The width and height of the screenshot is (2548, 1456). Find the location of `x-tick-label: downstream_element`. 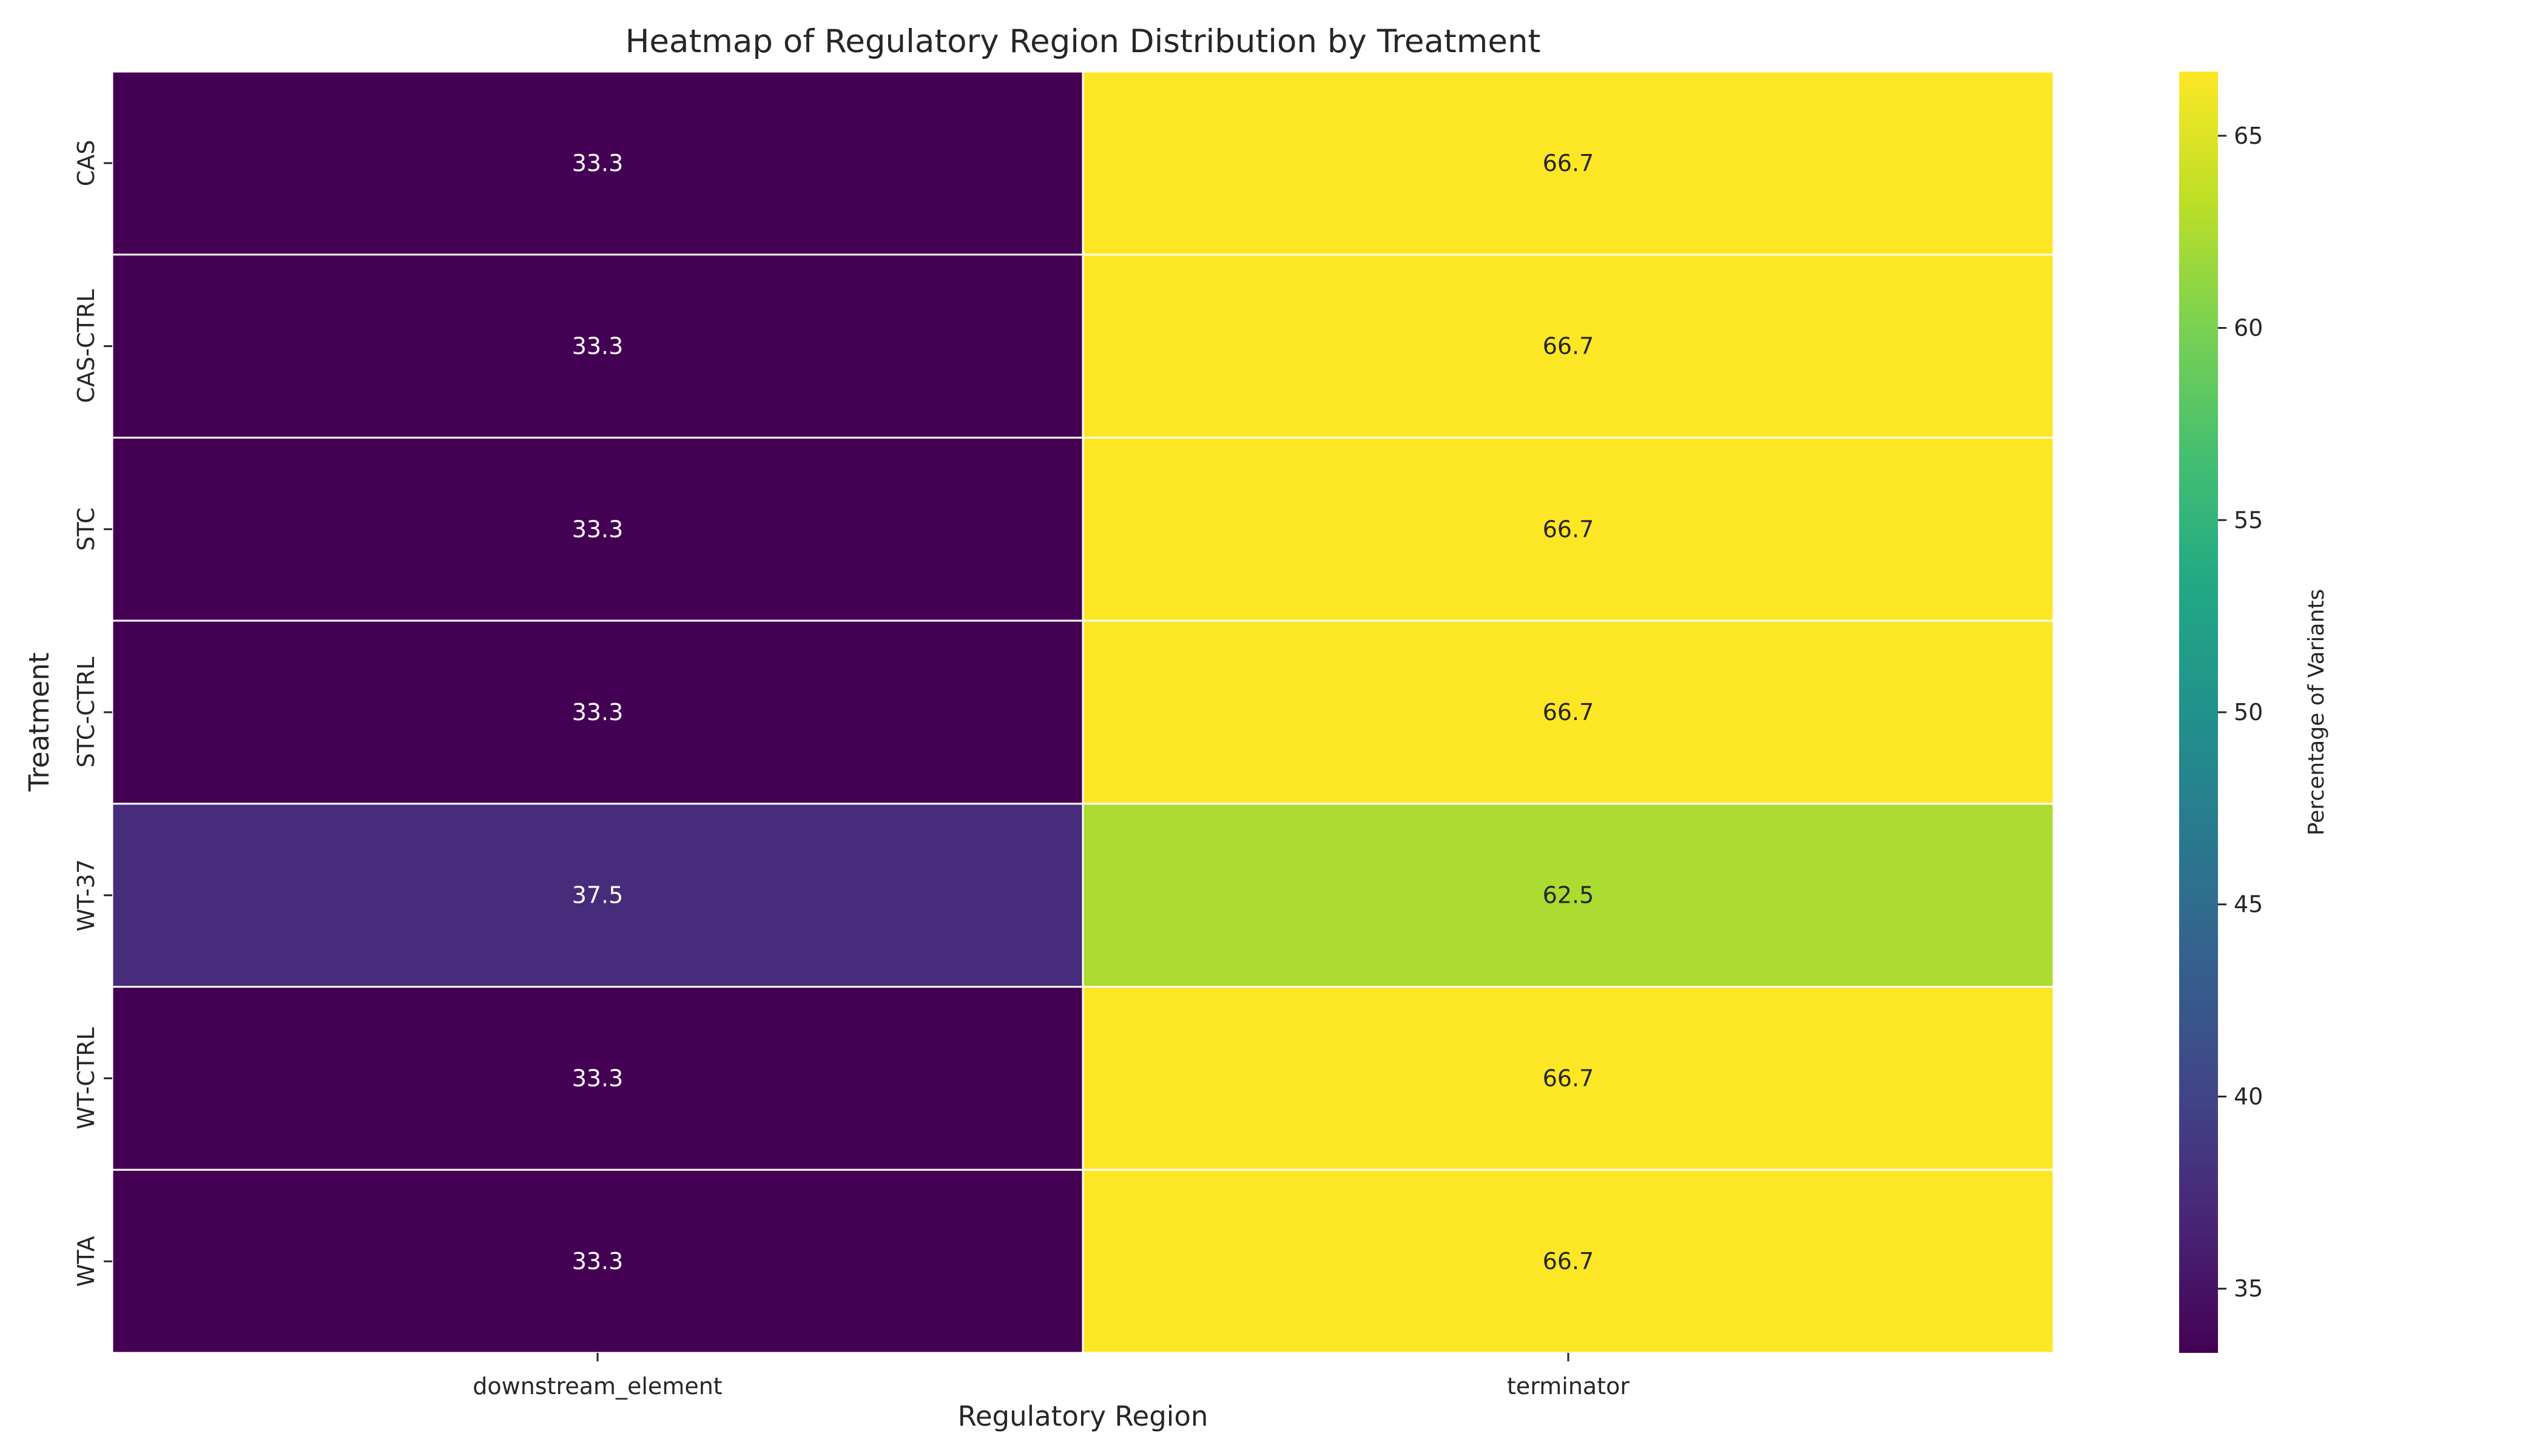

x-tick-label: downstream_element is located at coordinates (597, 1386).